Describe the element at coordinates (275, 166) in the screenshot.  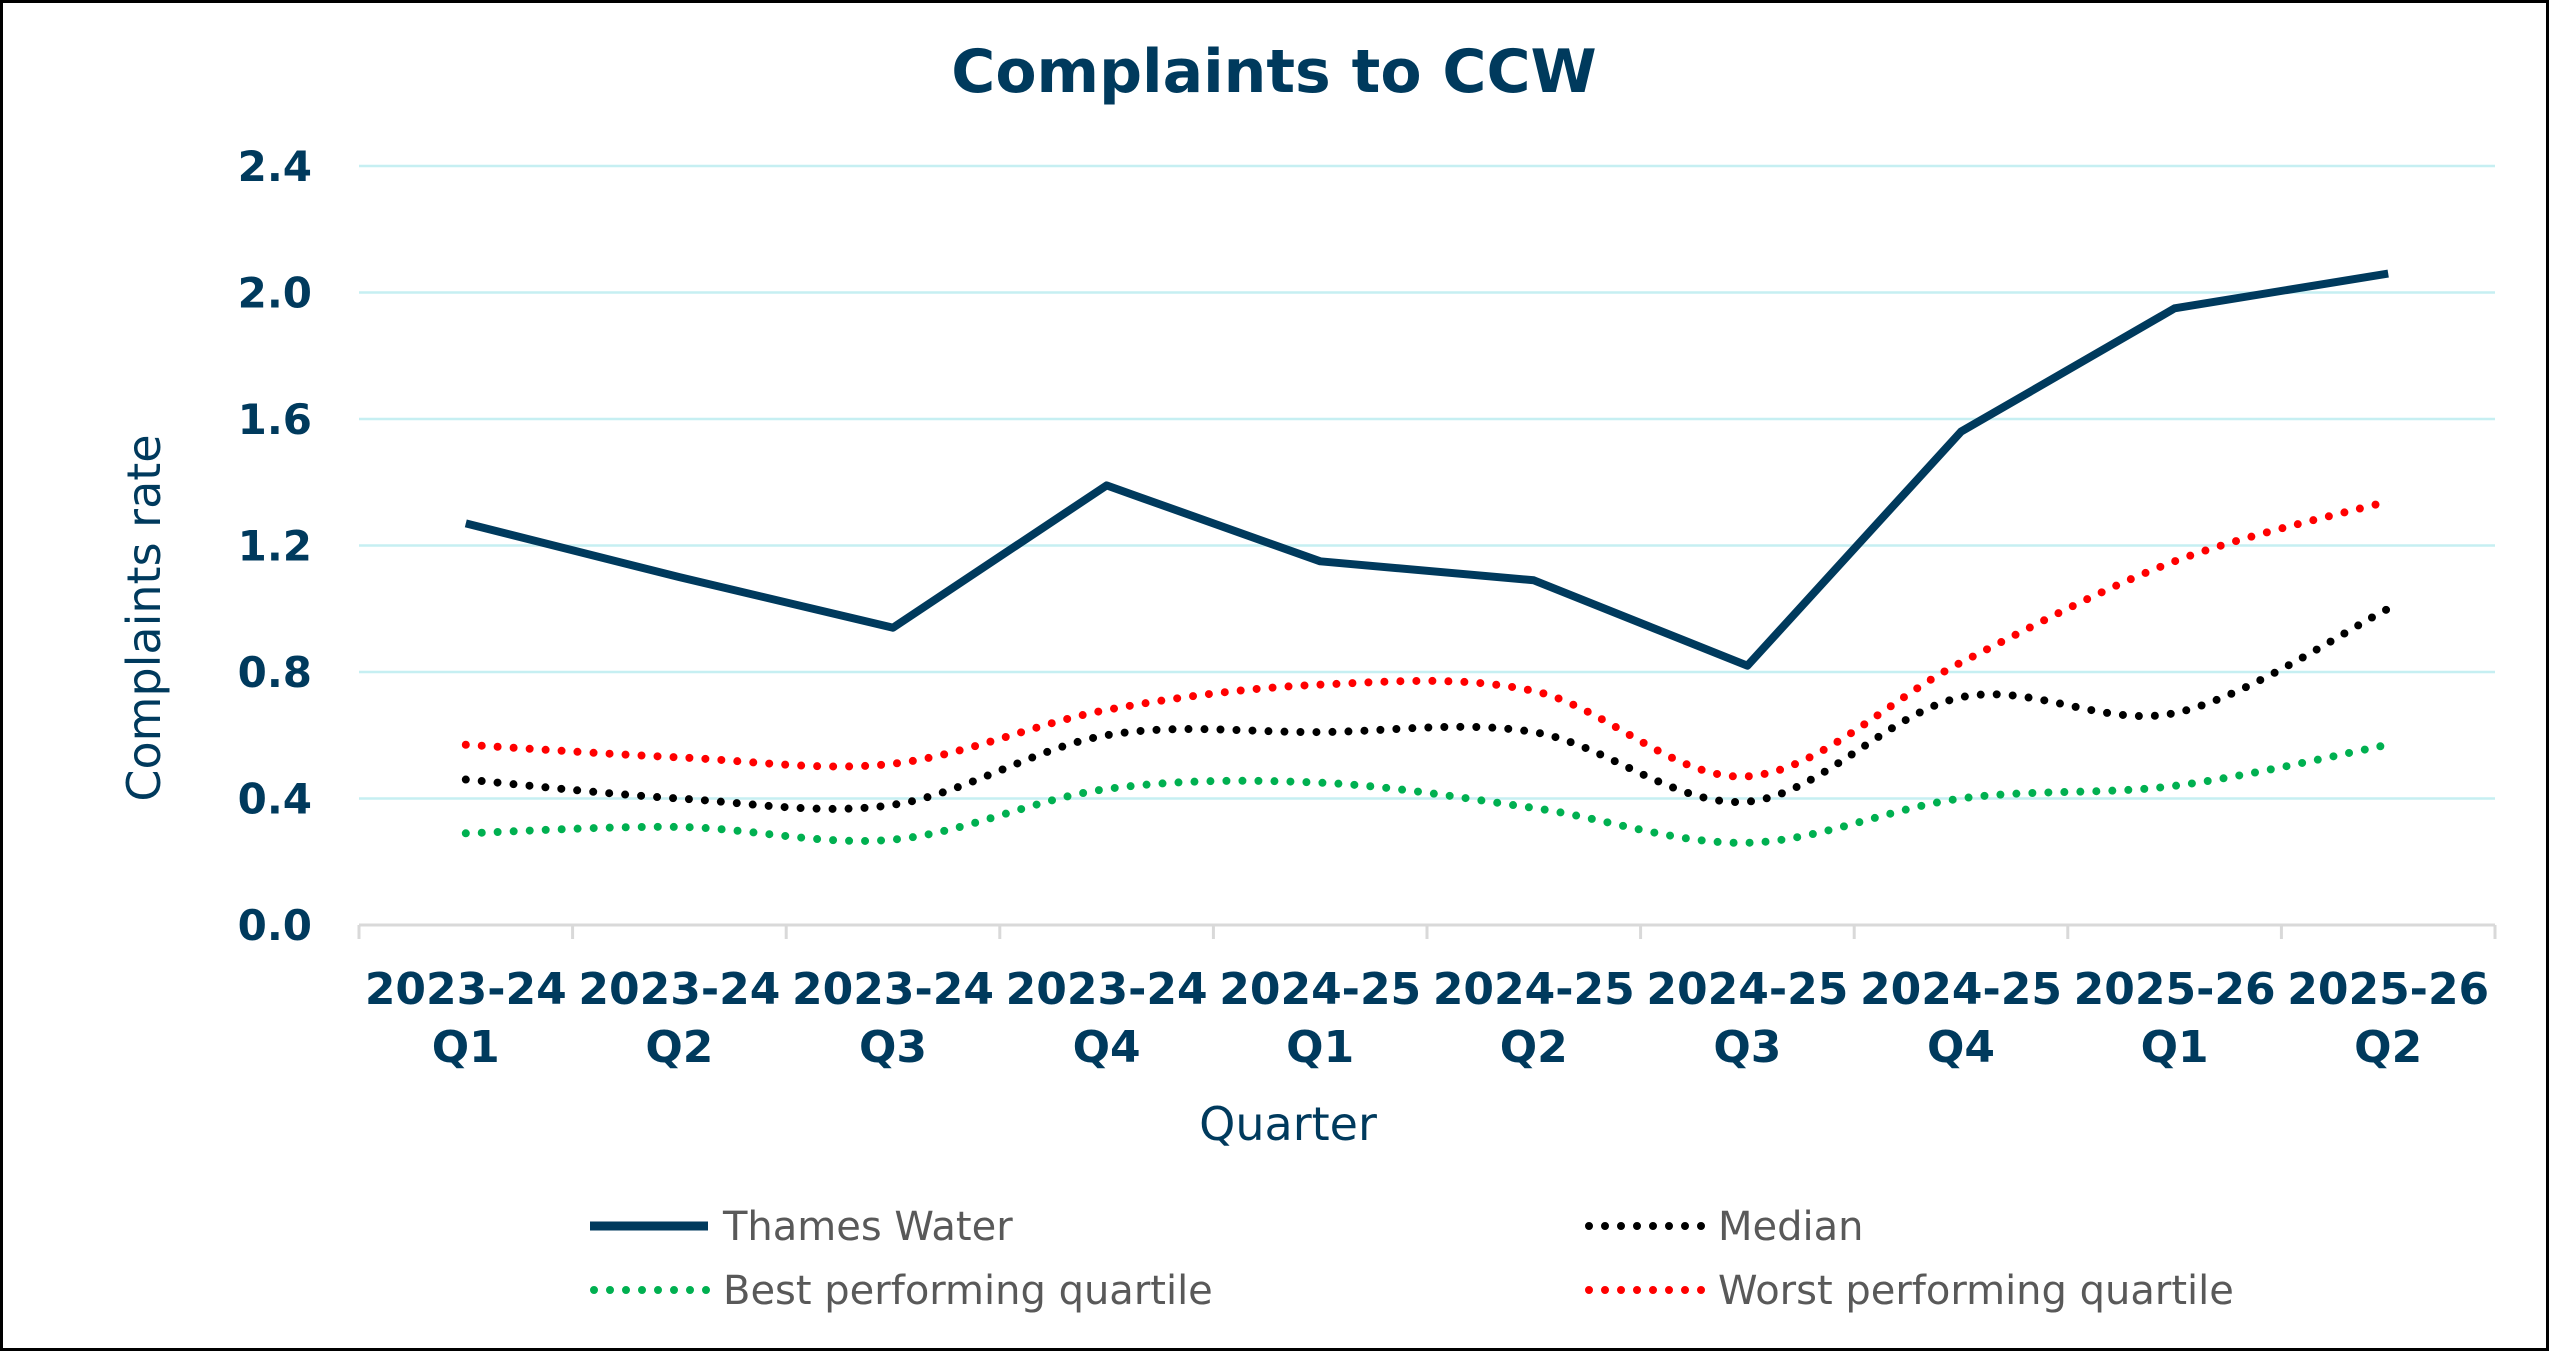
I see `y-tick-label: 2.4` at that location.